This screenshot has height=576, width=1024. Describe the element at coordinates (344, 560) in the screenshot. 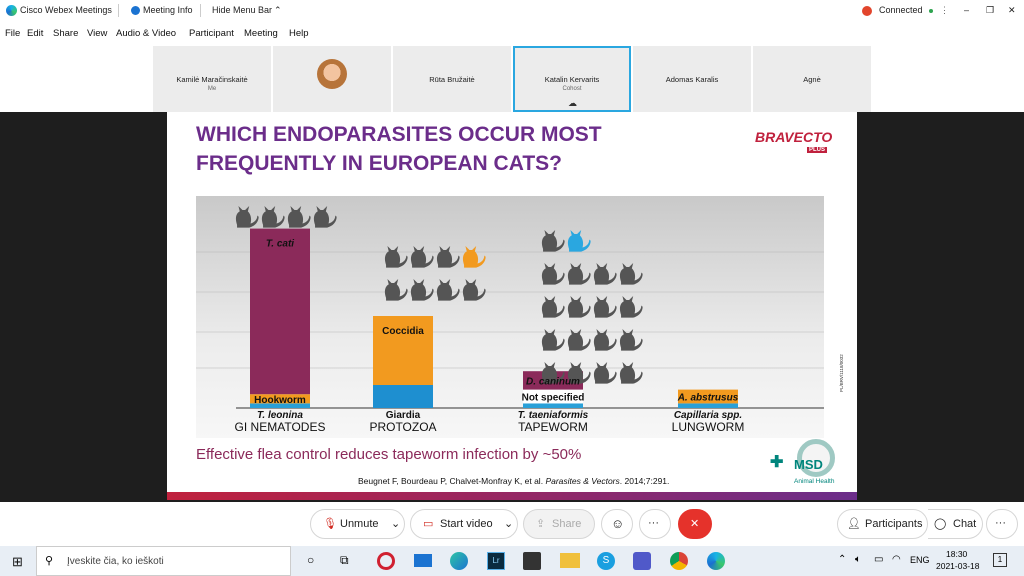

I see `task-view-icon: ⧉` at that location.